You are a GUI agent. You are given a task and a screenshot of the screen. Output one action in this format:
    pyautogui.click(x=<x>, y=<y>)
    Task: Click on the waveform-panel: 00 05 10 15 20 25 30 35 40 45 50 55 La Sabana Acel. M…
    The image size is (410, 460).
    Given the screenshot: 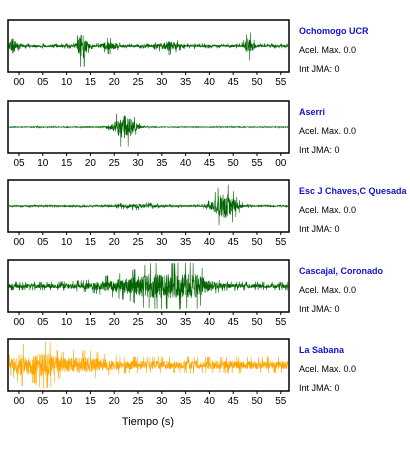 What is the action you would take?
    pyautogui.click(x=181, y=372)
    